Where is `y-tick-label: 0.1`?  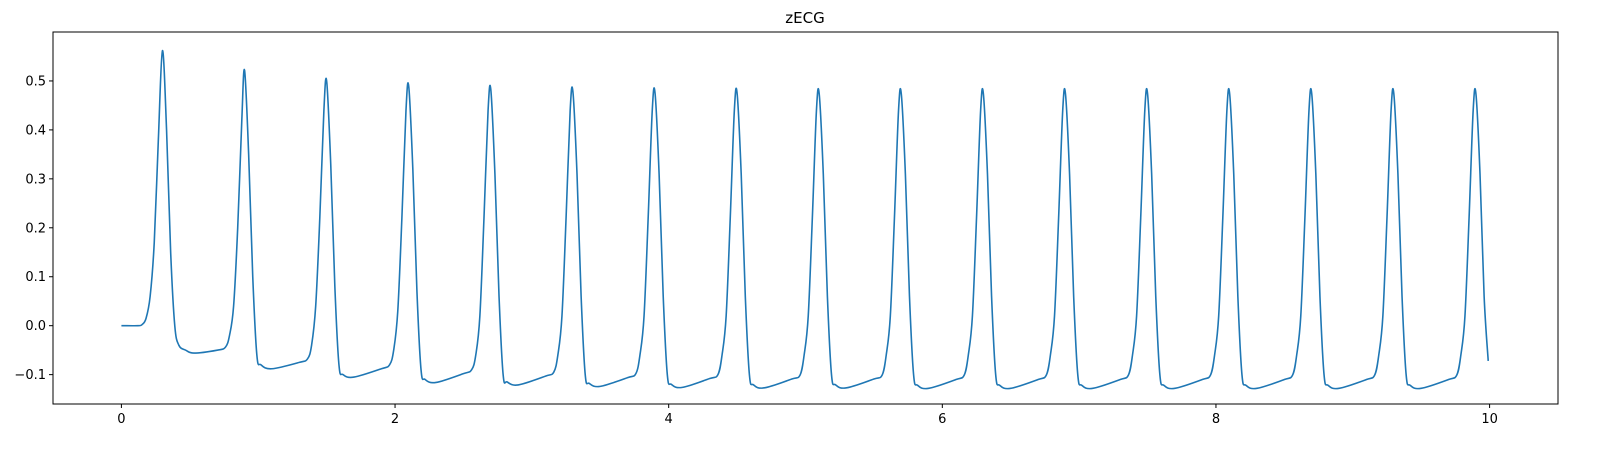
y-tick-label: 0.1 is located at coordinates (35, 277).